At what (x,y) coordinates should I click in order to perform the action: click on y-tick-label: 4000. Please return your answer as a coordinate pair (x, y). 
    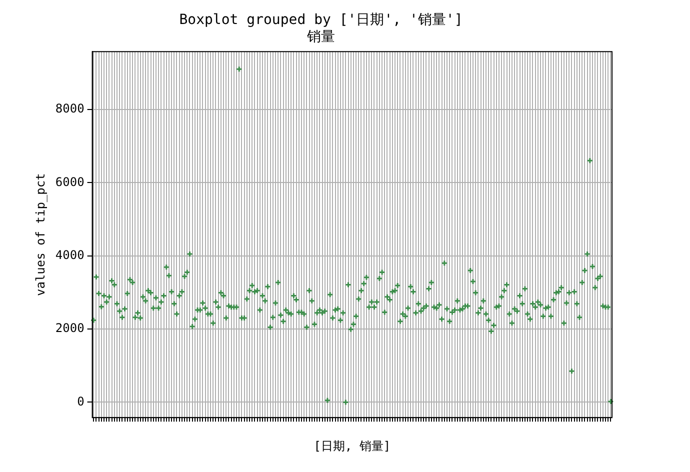
    Looking at the image, I should click on (69, 255).